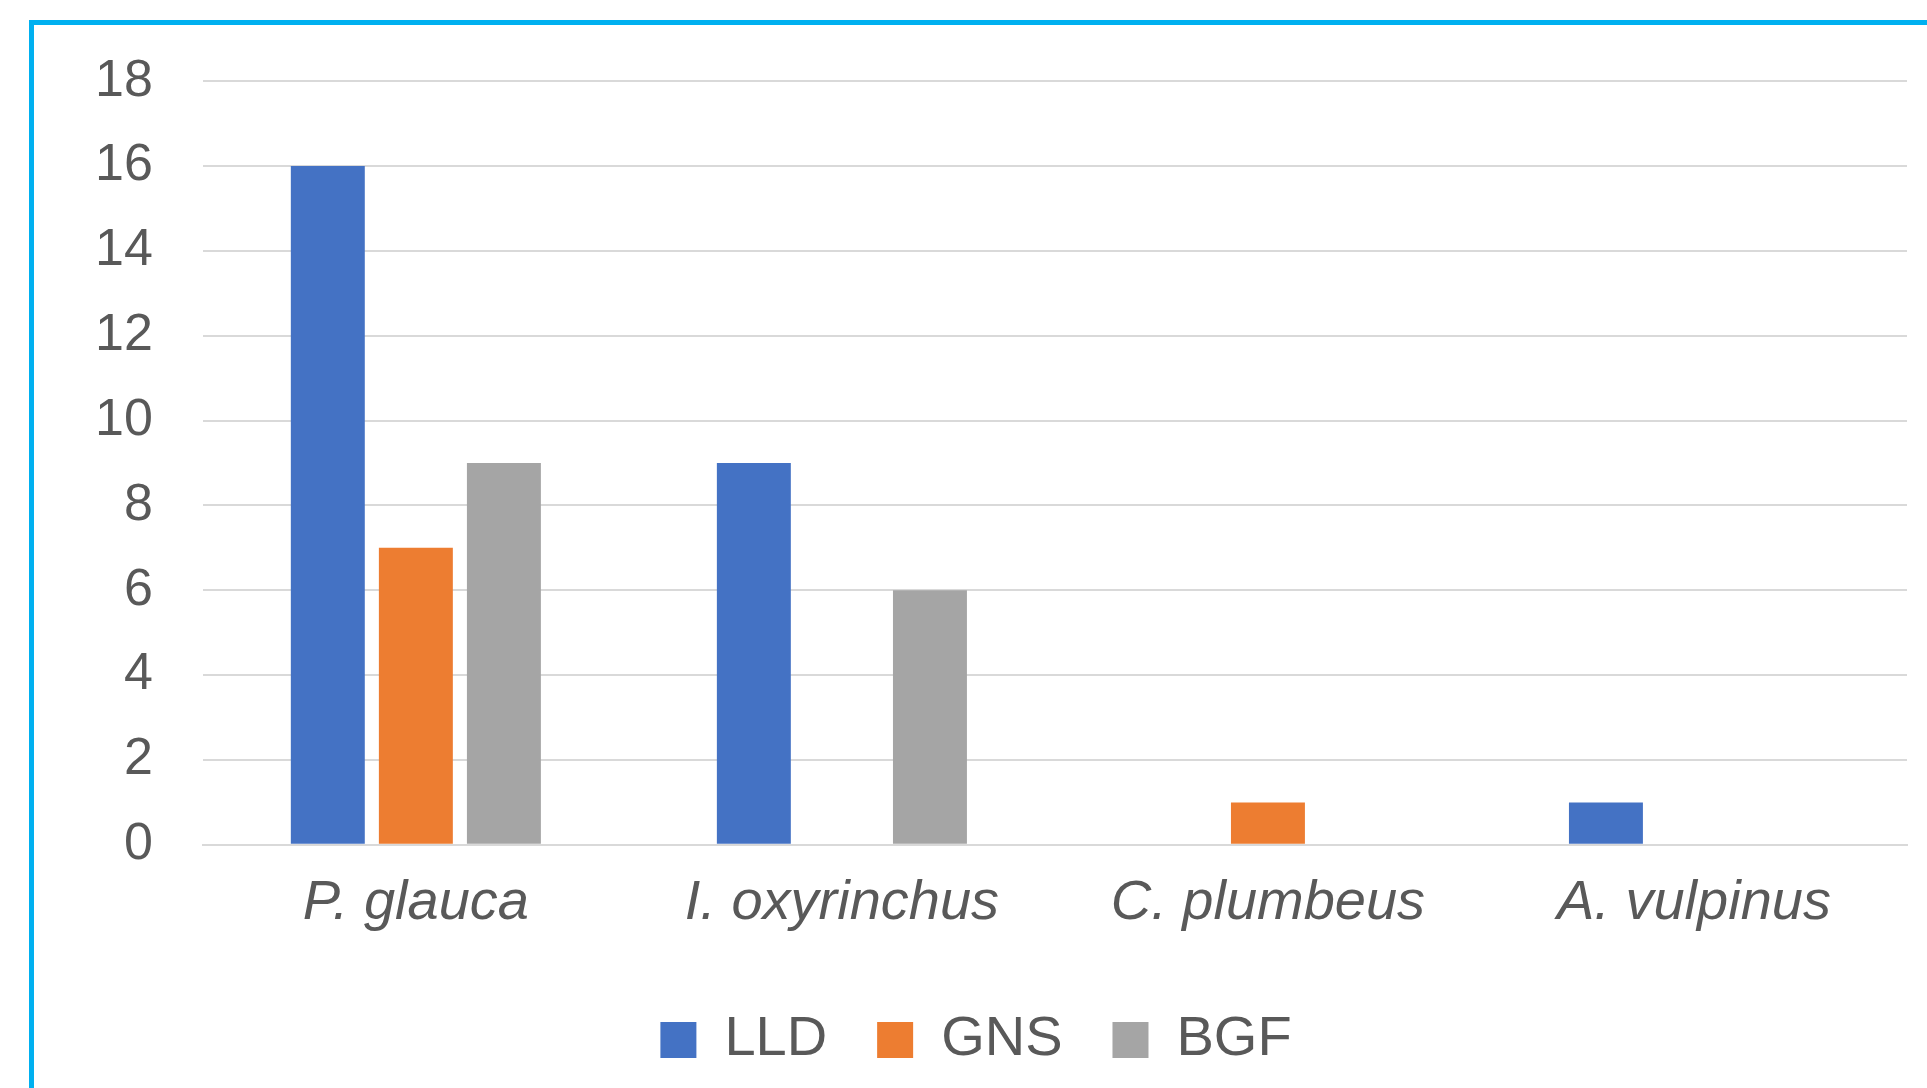 Image resolution: width=1927 pixels, height=1088 pixels. What do you see at coordinates (138, 586) in the screenshot?
I see `y-tick-label: 6` at bounding box center [138, 586].